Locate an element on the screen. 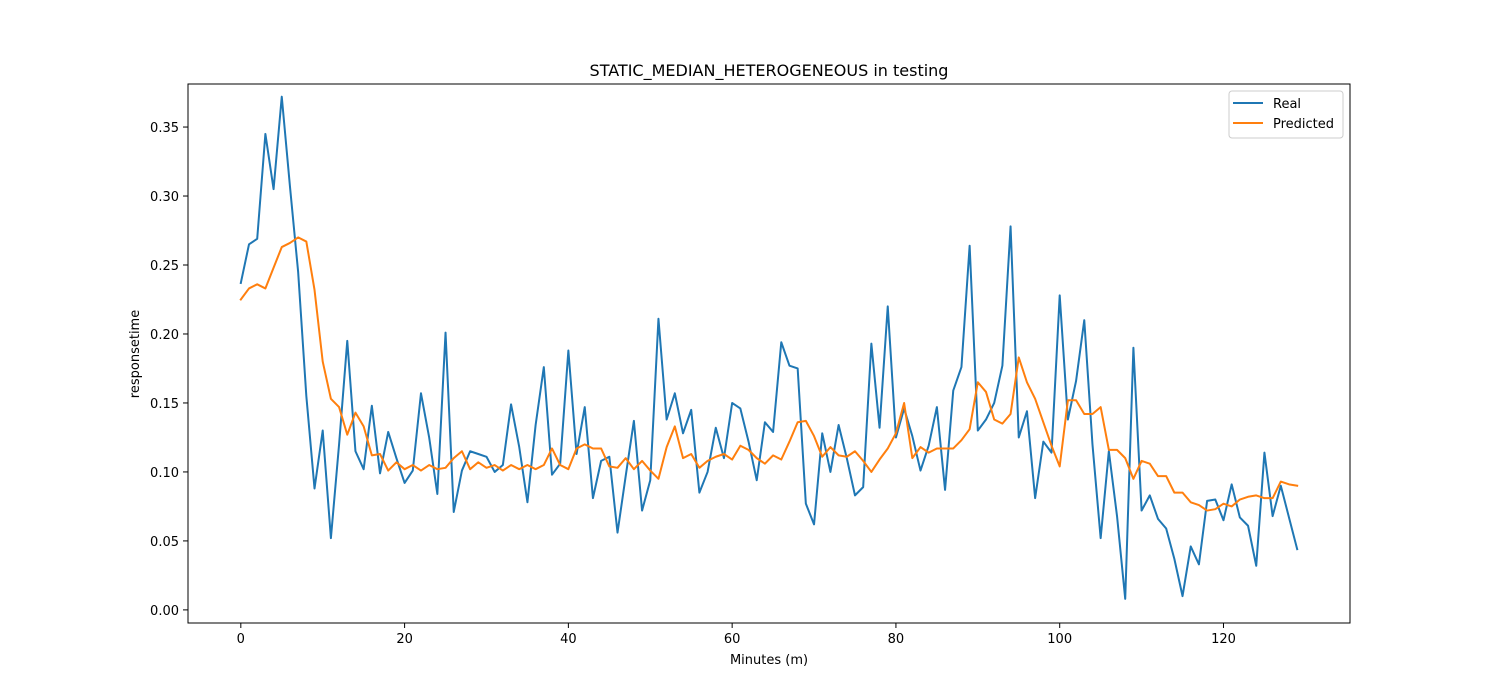 The width and height of the screenshot is (1500, 700). x-tick-label: 60 is located at coordinates (732, 639).